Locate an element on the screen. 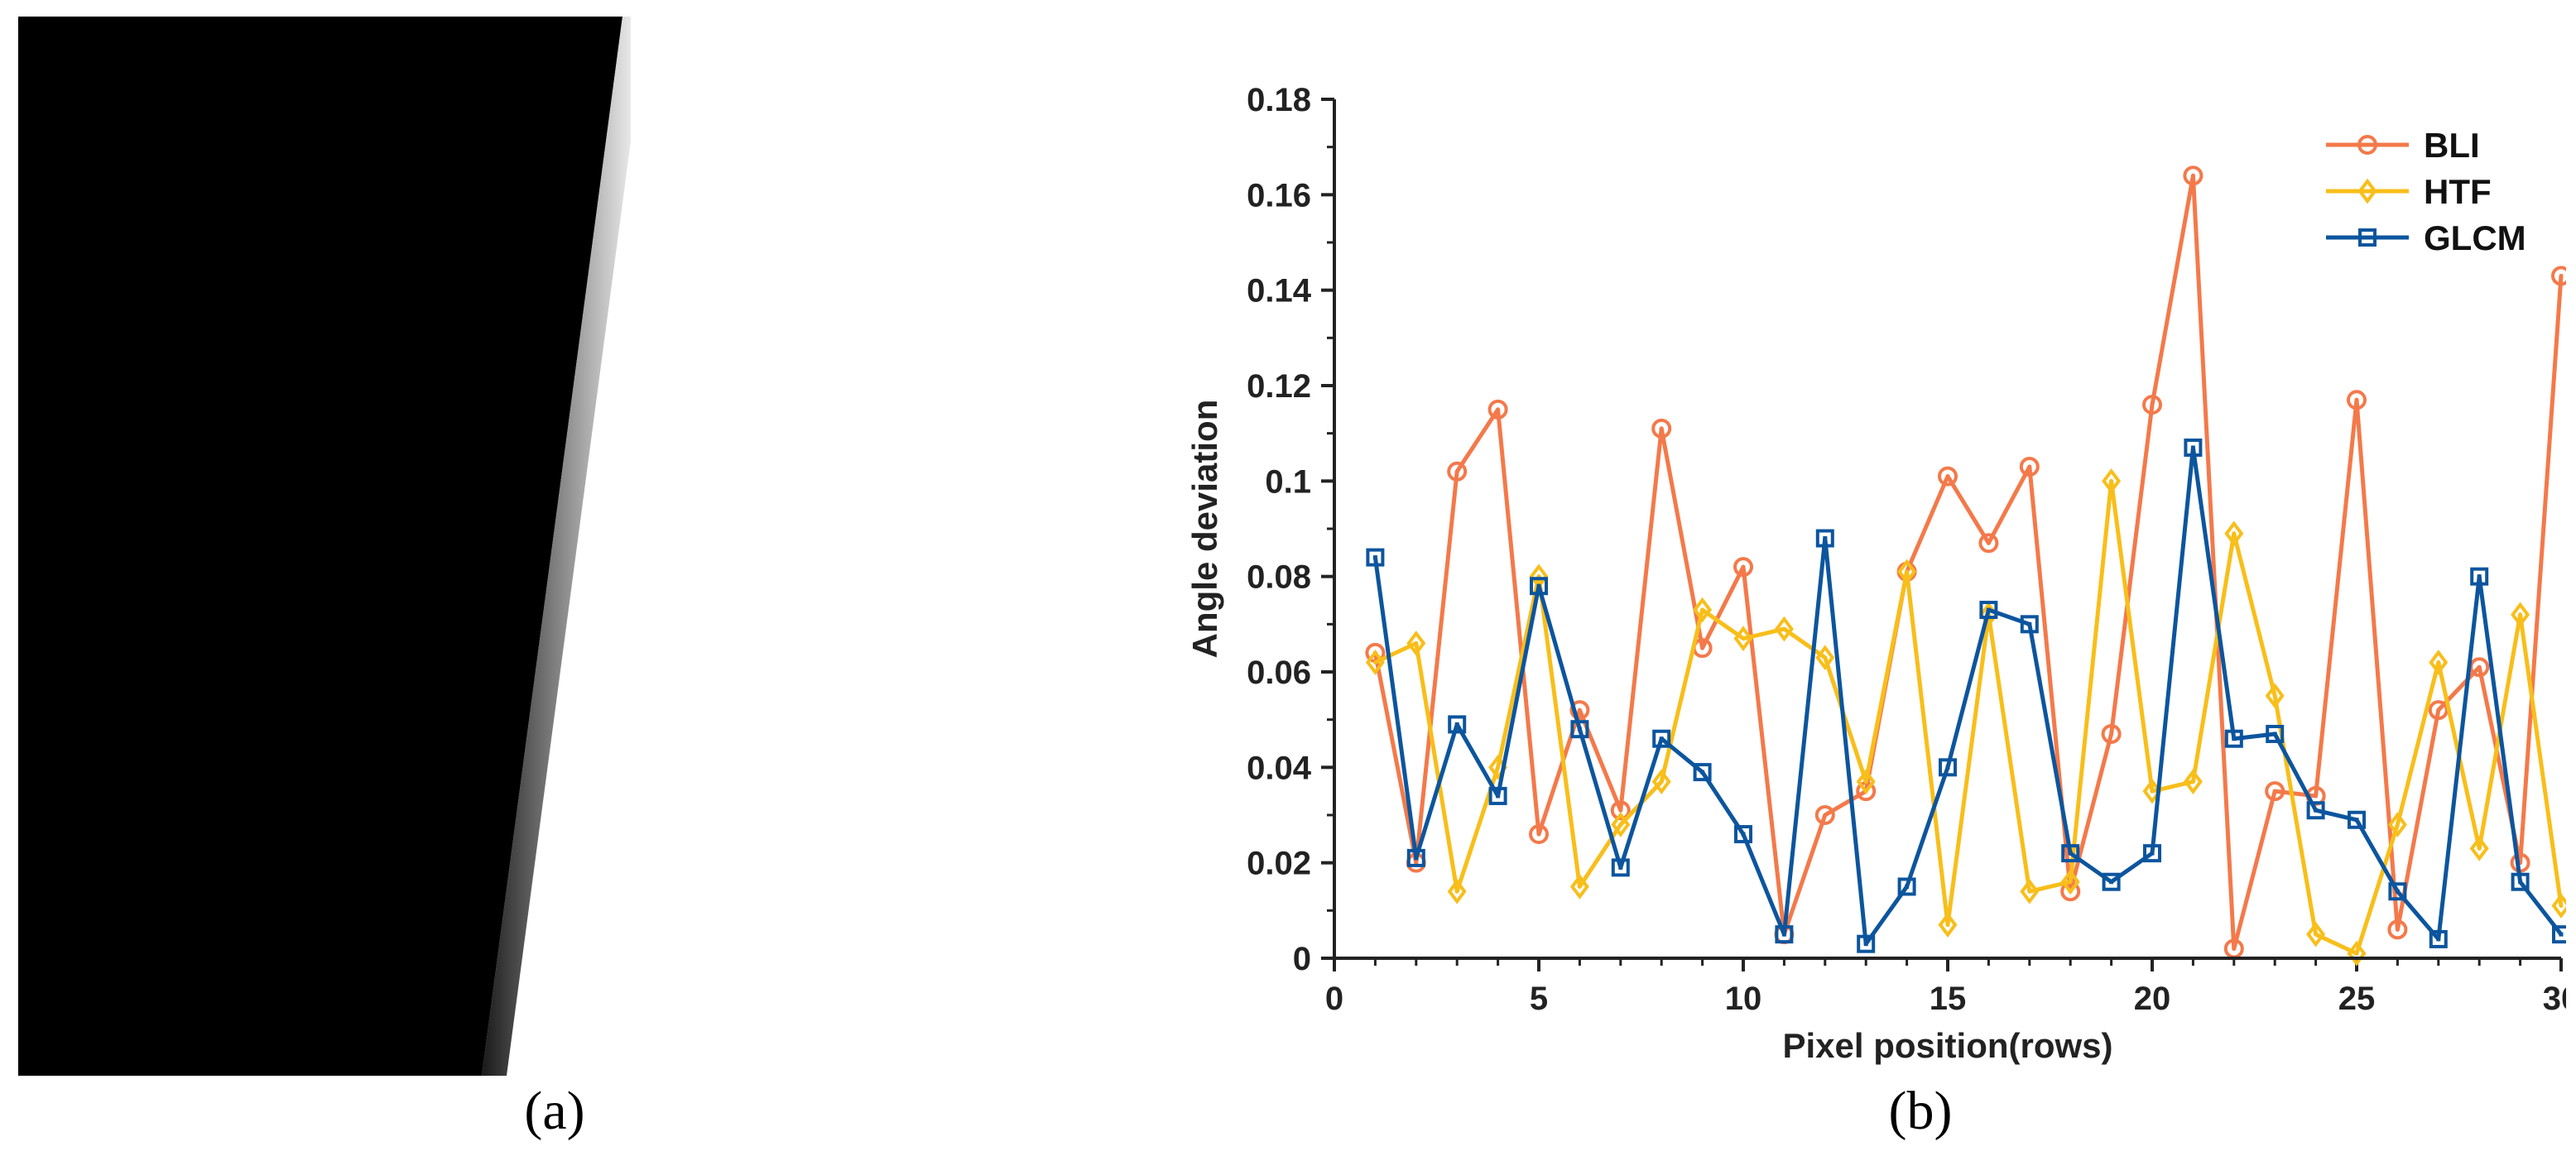 The image size is (2576, 1156). legend-marker-glcm is located at coordinates (2367, 238).